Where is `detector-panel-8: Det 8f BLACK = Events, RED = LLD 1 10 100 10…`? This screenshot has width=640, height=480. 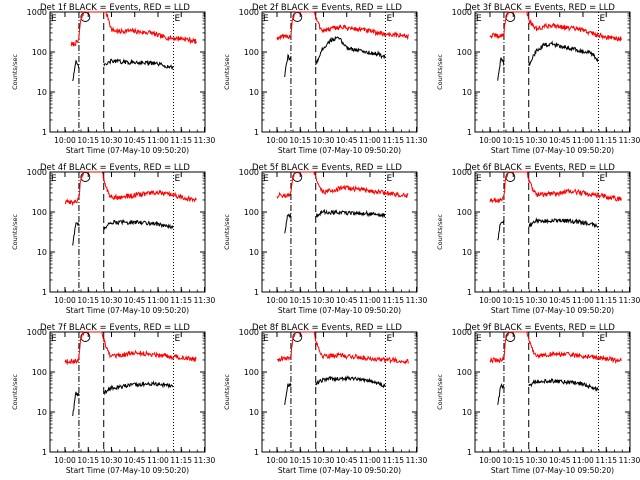 detector-panel-8: Det 8f BLACK = Events, RED = LLD 1 10 100 10… is located at coordinates (325, 399).